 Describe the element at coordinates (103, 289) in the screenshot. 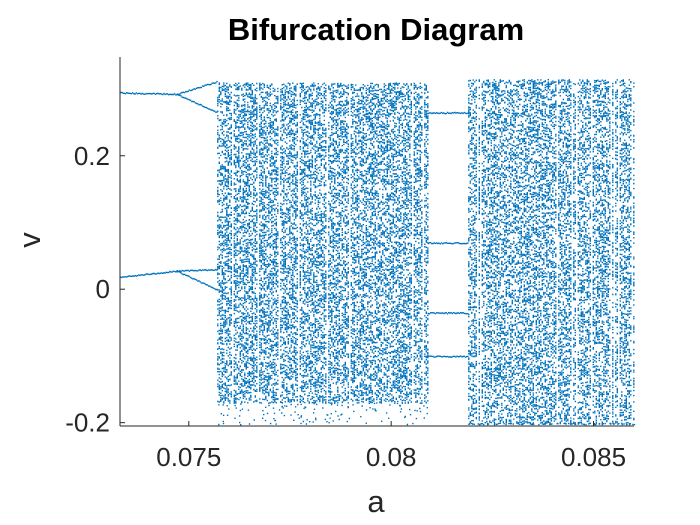

I see `y-tick-label: 0` at that location.